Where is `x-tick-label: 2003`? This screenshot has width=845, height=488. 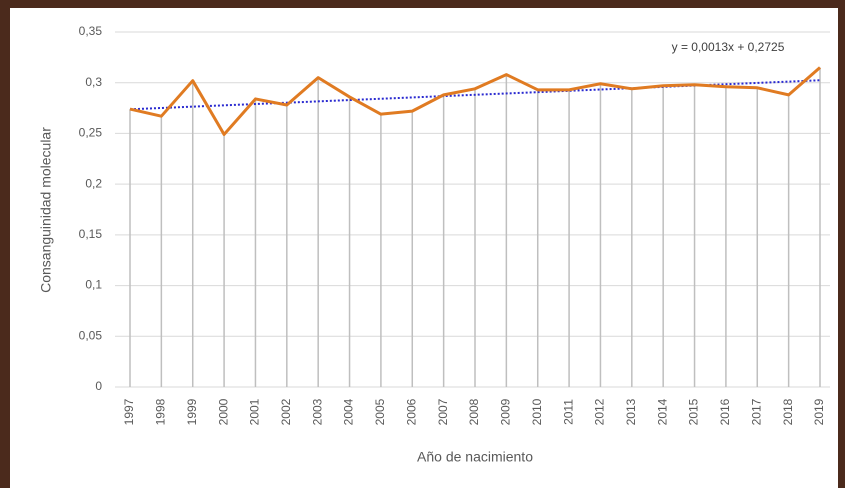
x-tick-label: 2003 is located at coordinates (317, 411).